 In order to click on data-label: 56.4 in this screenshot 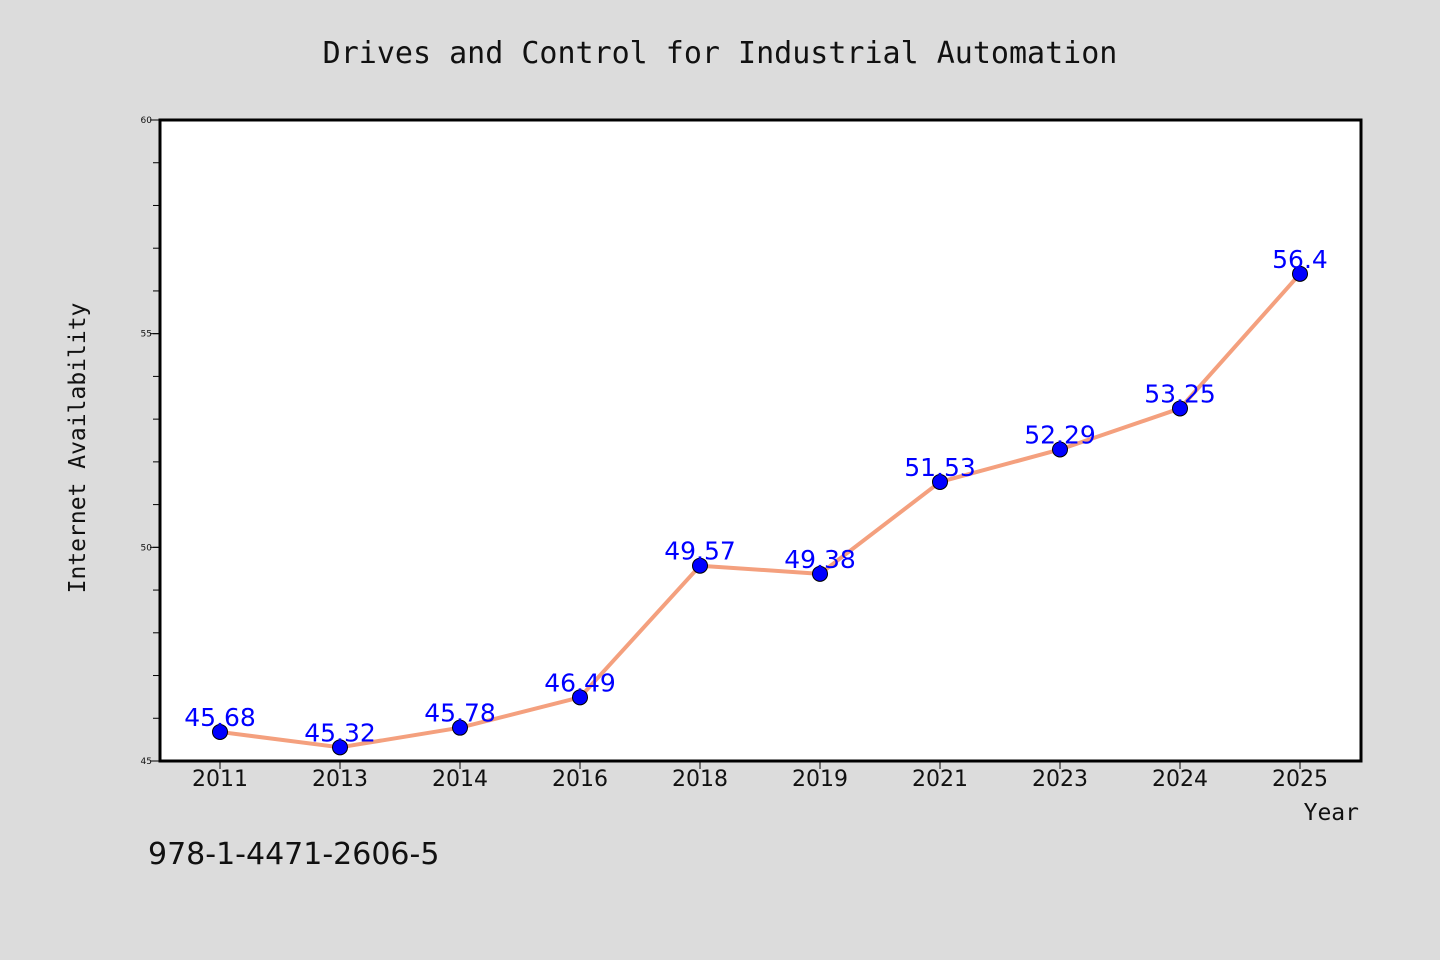, I will do `click(1300, 259)`.